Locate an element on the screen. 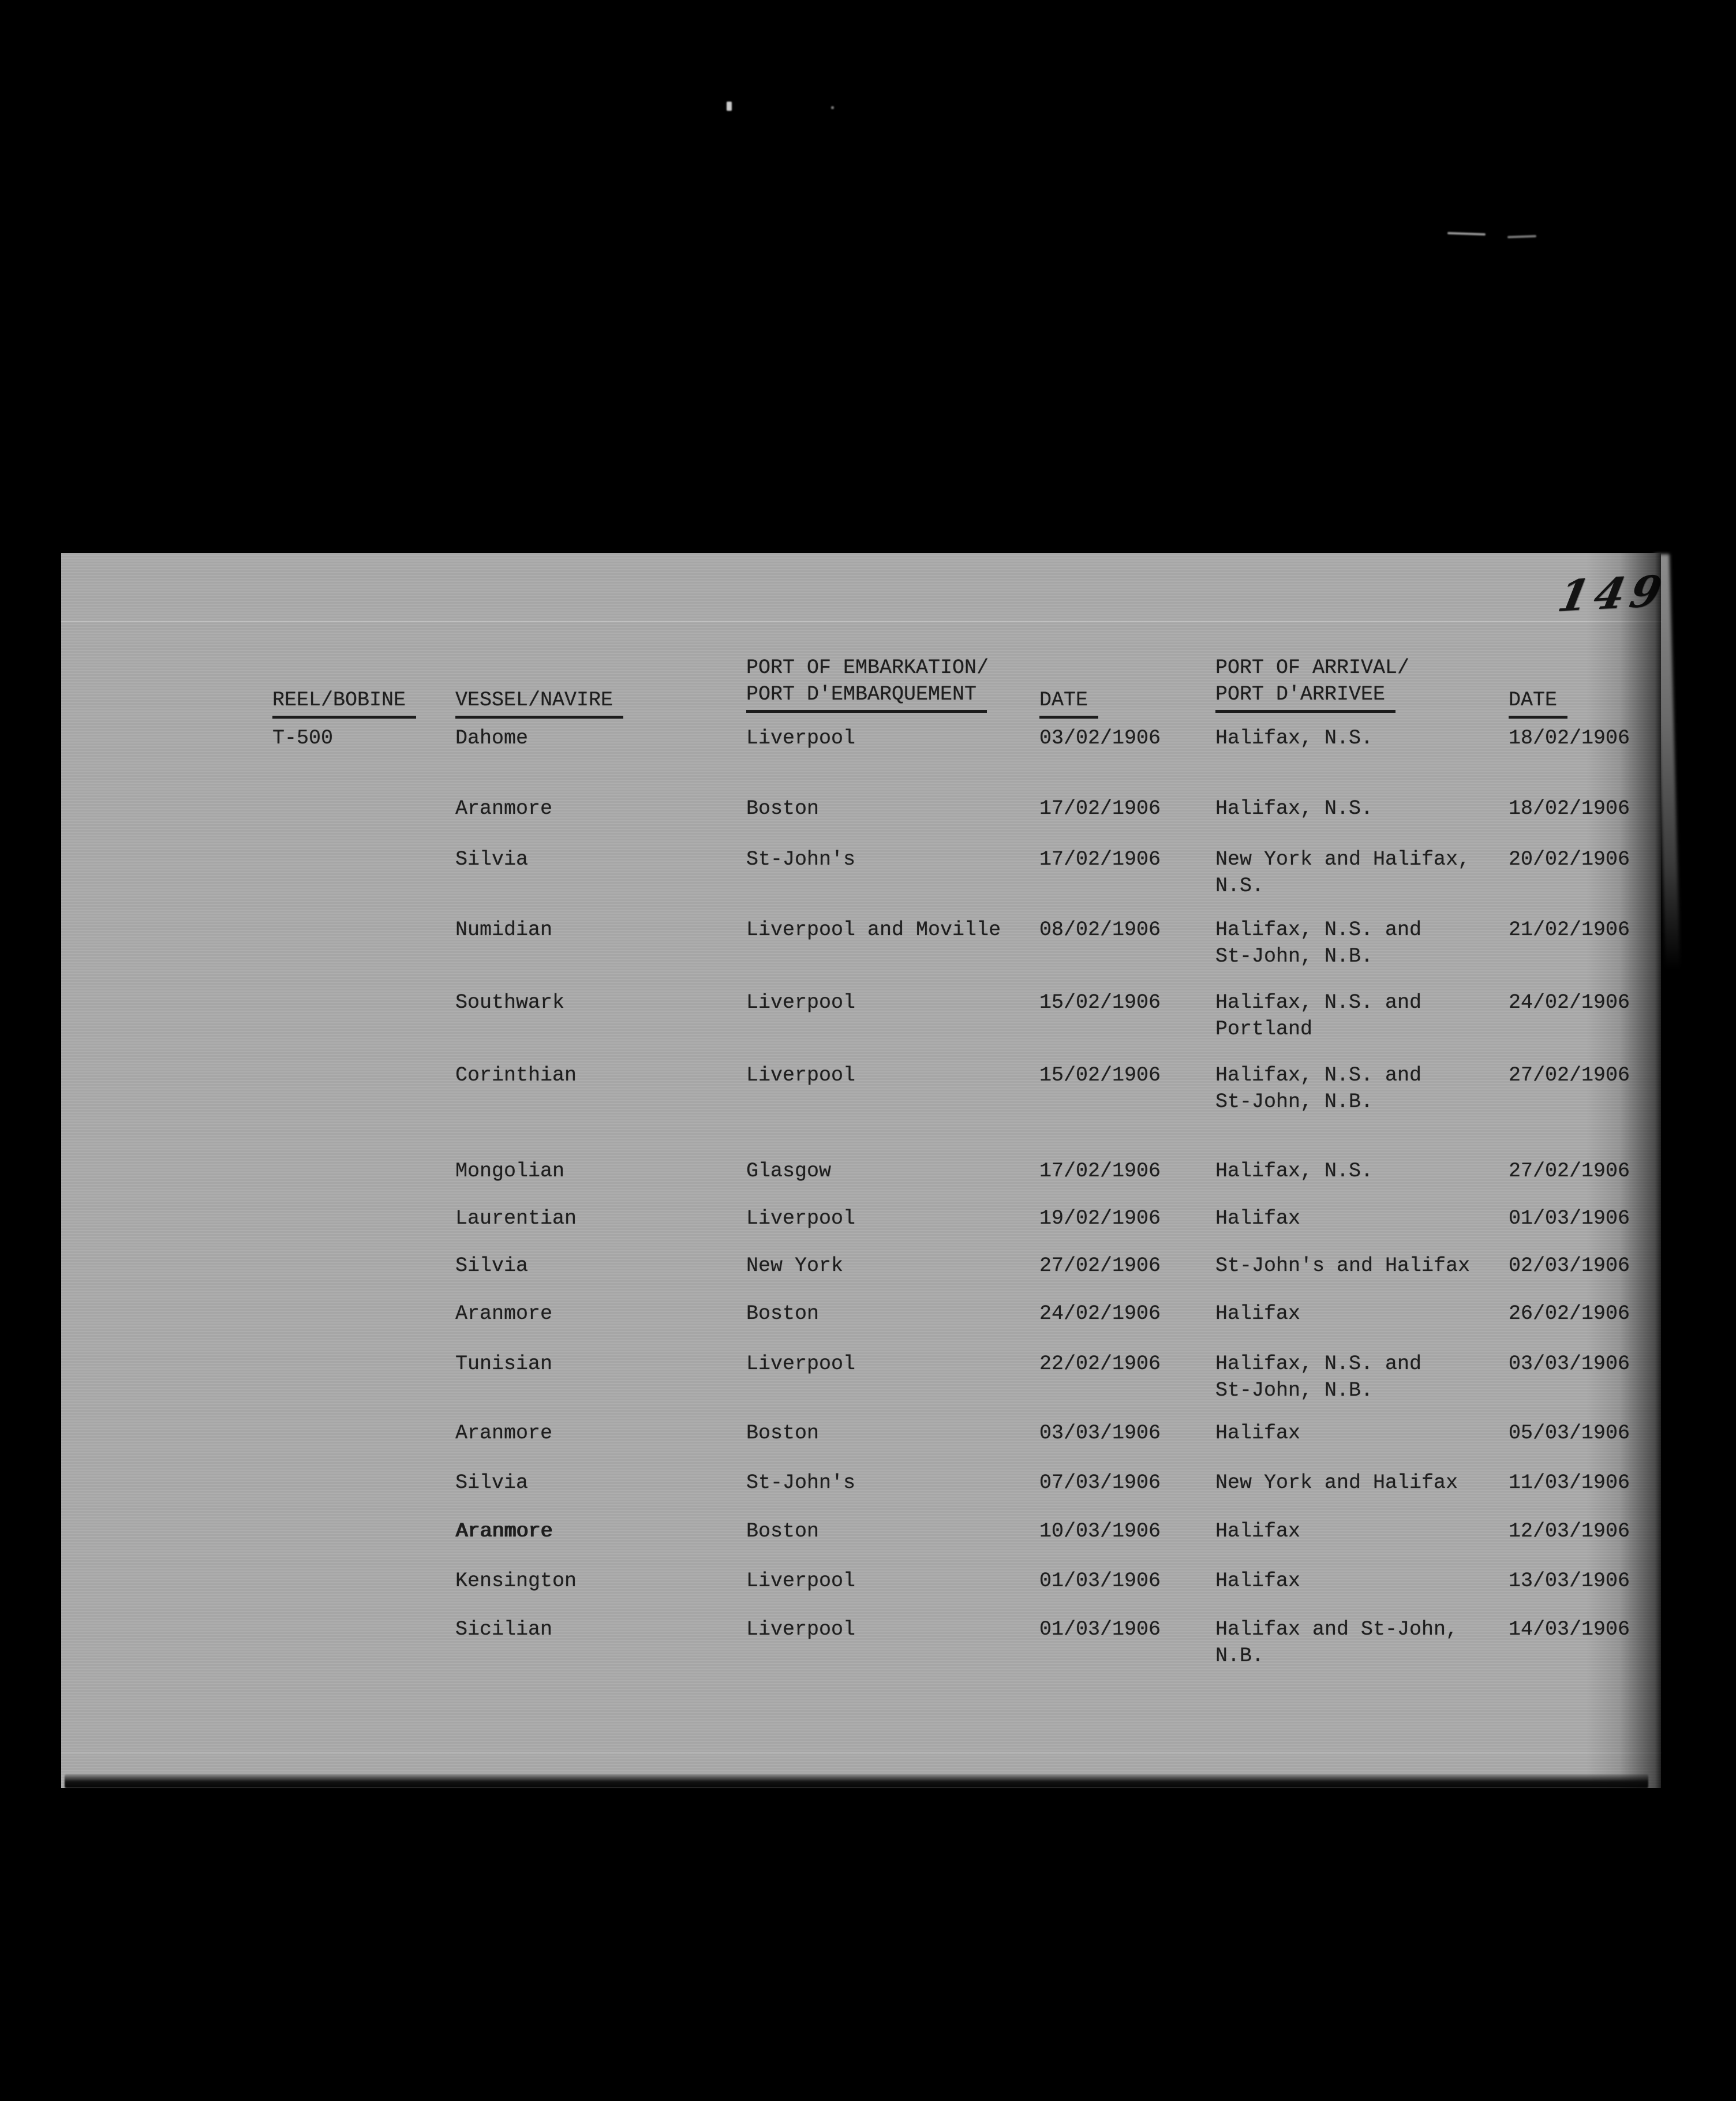 This screenshot has height=2101, width=1736. column-header-vessel: VESSEL/NAVIRE is located at coordinates (539, 703).